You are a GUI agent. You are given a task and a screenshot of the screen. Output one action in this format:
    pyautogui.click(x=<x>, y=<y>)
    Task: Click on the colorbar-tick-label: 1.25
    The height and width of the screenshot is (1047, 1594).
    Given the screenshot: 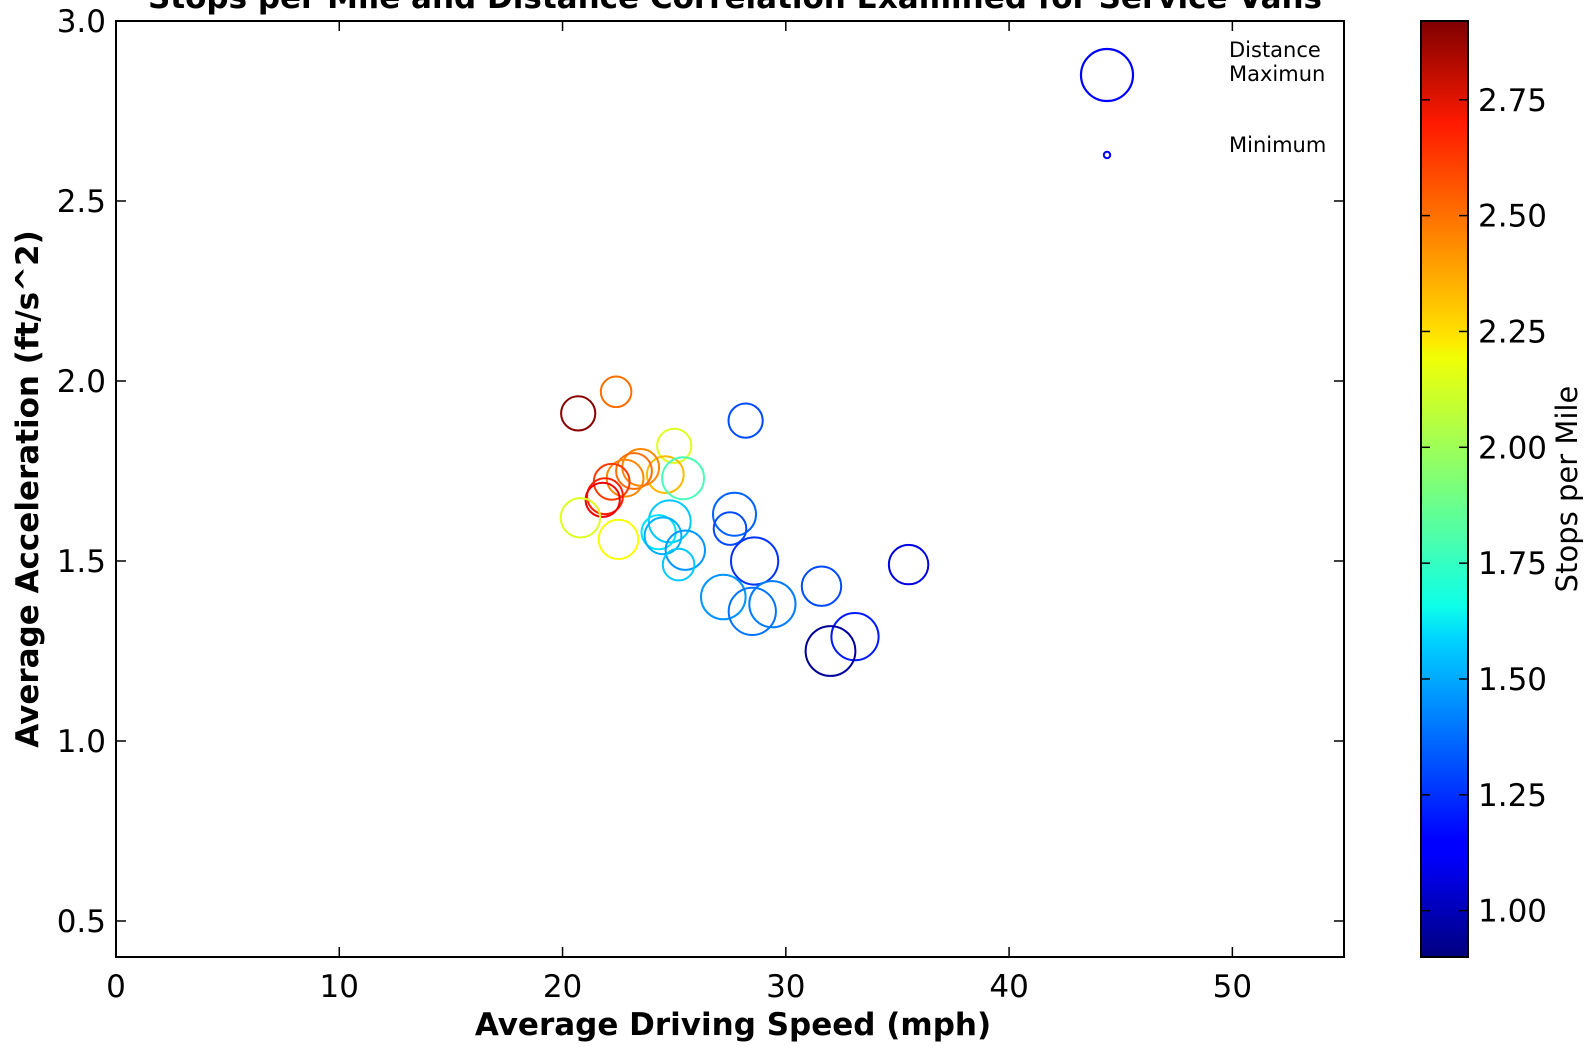 What is the action you would take?
    pyautogui.click(x=1512, y=796)
    